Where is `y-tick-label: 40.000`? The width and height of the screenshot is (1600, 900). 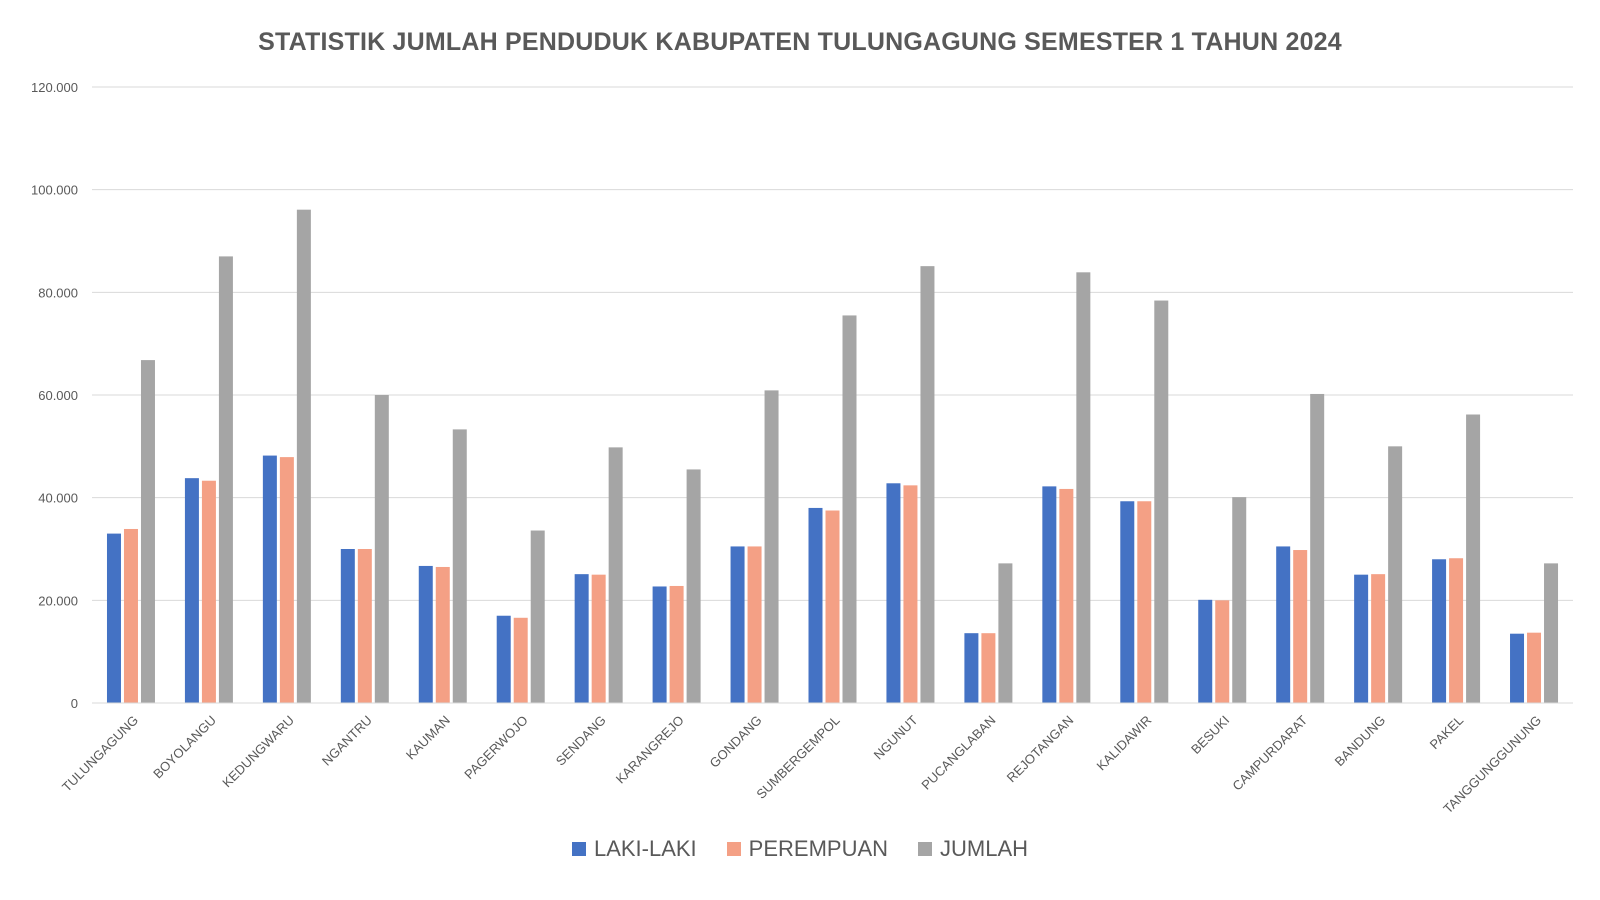 y-tick-label: 40.000 is located at coordinates (58, 498).